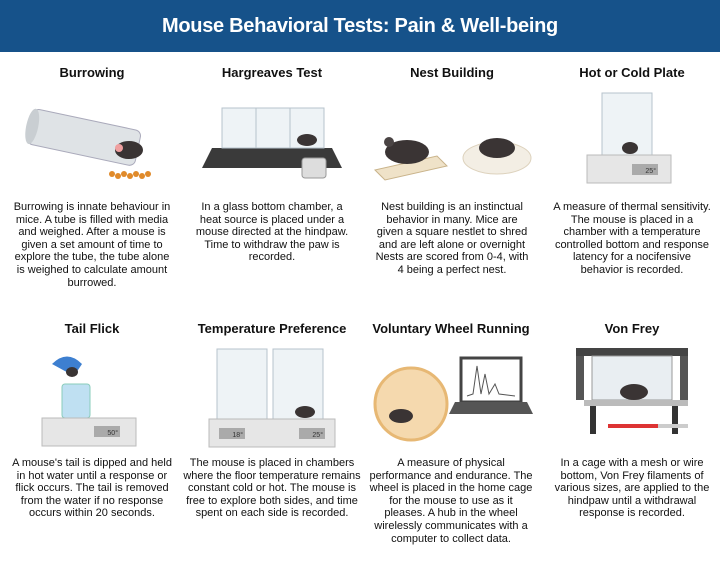  I want to click on von-frey-filament-icon, so click(633, 426).